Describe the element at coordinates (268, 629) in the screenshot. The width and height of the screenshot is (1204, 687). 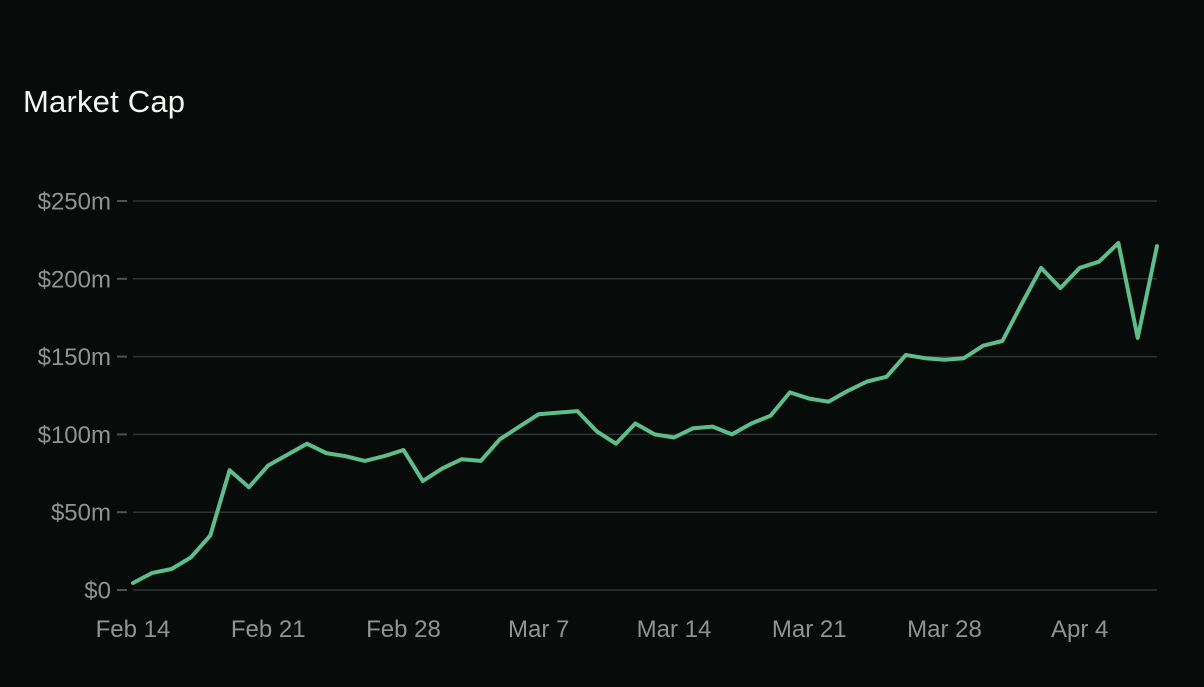
I see `x-axis-label: Feb 21` at that location.